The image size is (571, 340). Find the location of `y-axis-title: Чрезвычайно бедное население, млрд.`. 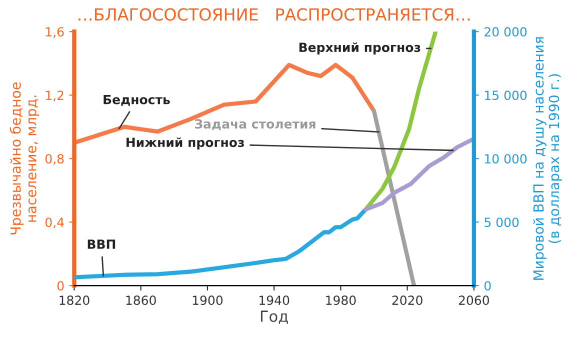

y-axis-title: Чрезвычайно бедное население, млрд. is located at coordinates (25, 158).